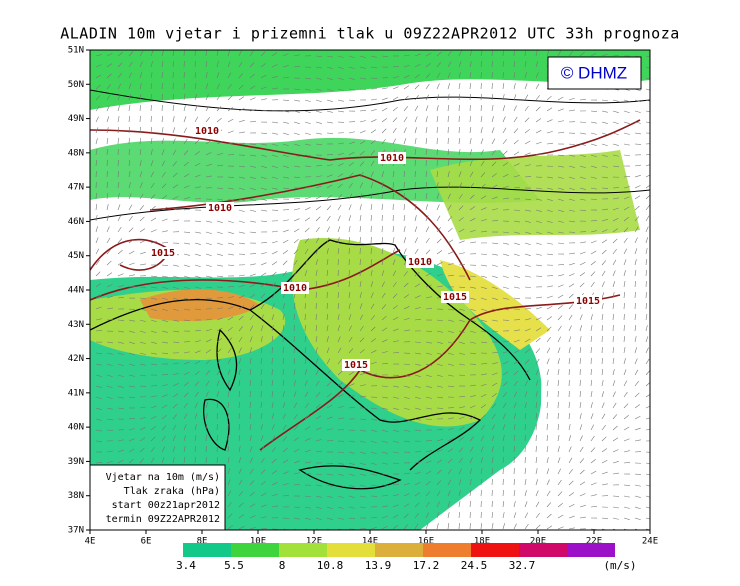 The image size is (740, 586). Describe the element at coordinates (146, 542) in the screenshot. I see `x-tick-label: 6E` at that location.